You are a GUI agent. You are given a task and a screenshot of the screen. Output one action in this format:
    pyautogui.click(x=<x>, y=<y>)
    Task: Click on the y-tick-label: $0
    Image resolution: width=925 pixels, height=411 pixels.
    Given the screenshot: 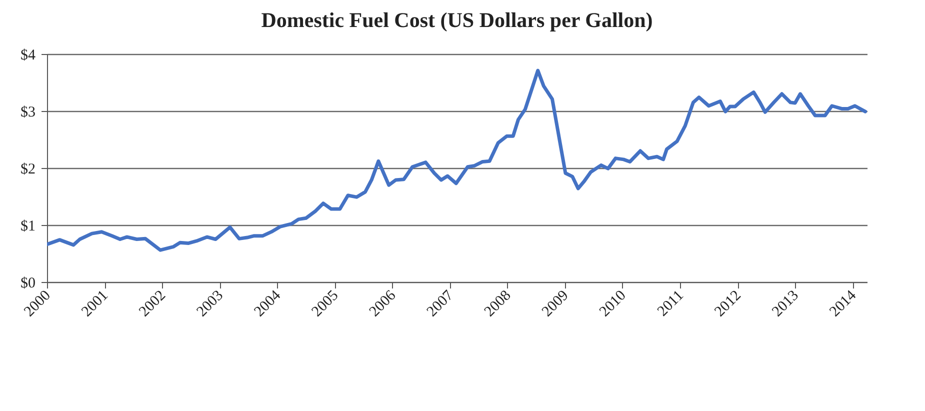 What is the action you would take?
    pyautogui.click(x=28, y=284)
    